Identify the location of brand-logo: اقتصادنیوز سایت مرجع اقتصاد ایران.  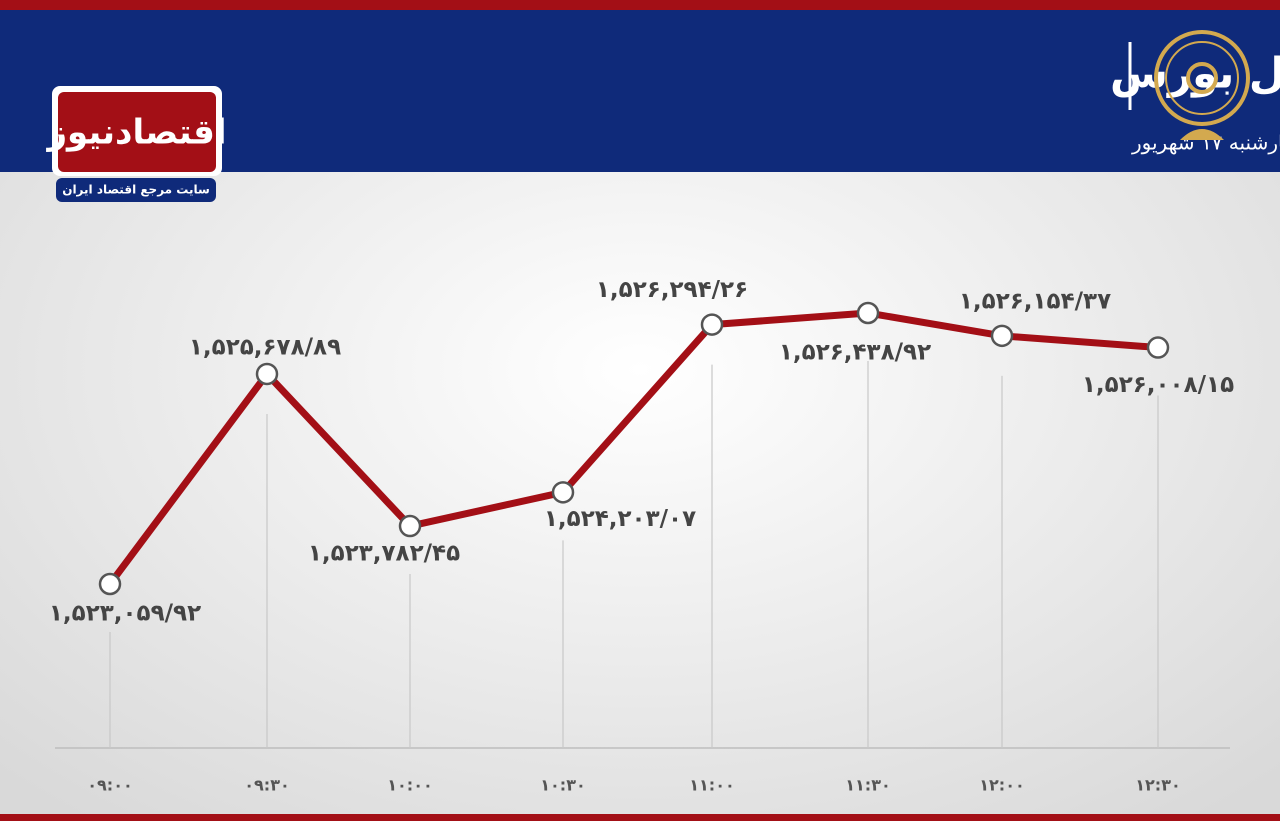
(136, 144).